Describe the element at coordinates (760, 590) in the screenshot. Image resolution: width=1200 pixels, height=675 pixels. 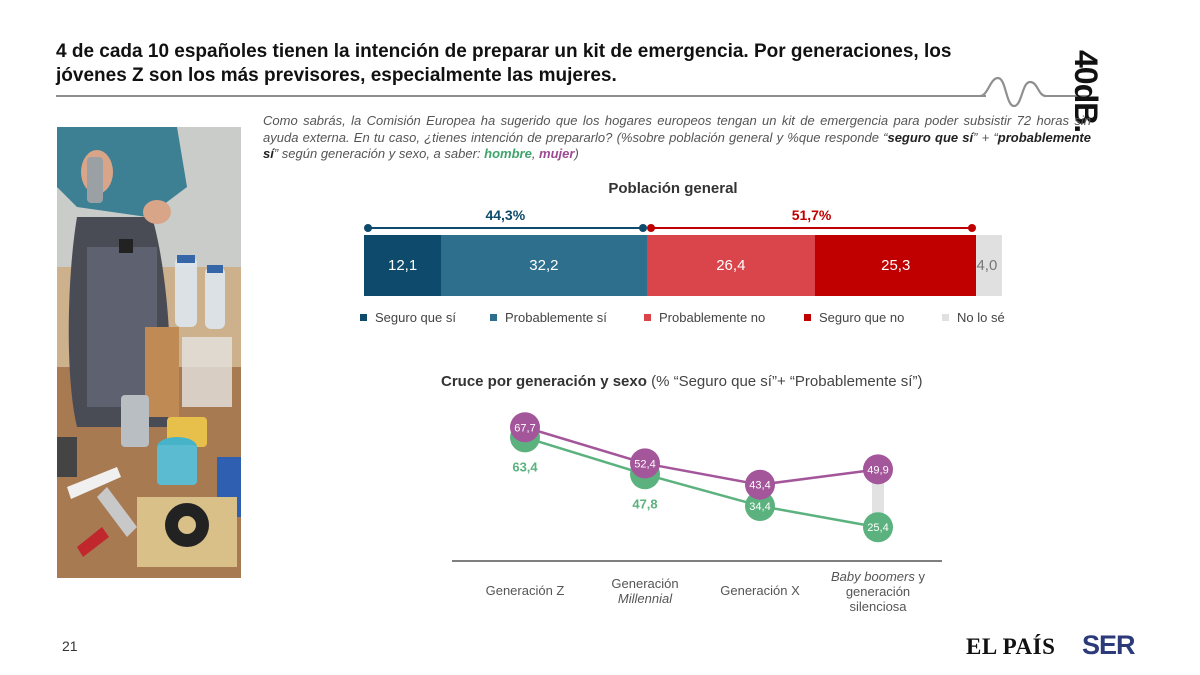
I see `x-tick-label: Generación X` at that location.